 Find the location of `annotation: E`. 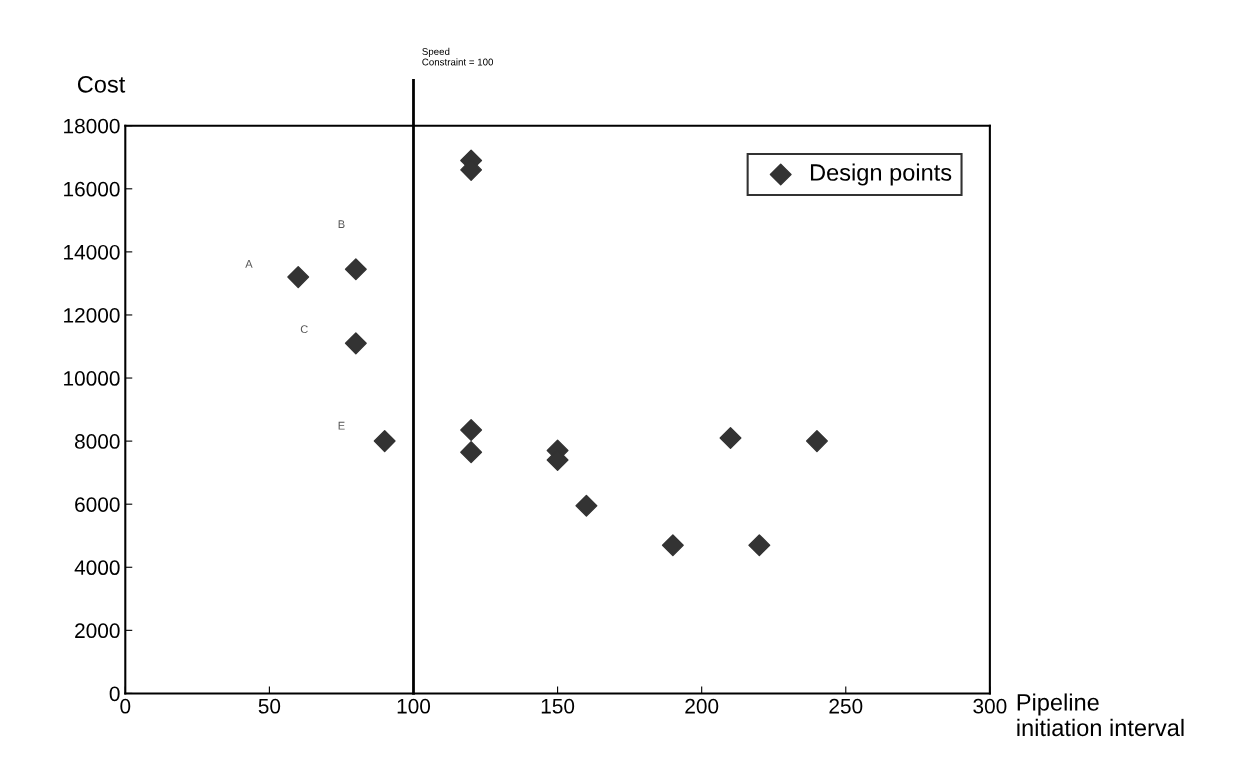

annotation: E is located at coordinates (341, 425).